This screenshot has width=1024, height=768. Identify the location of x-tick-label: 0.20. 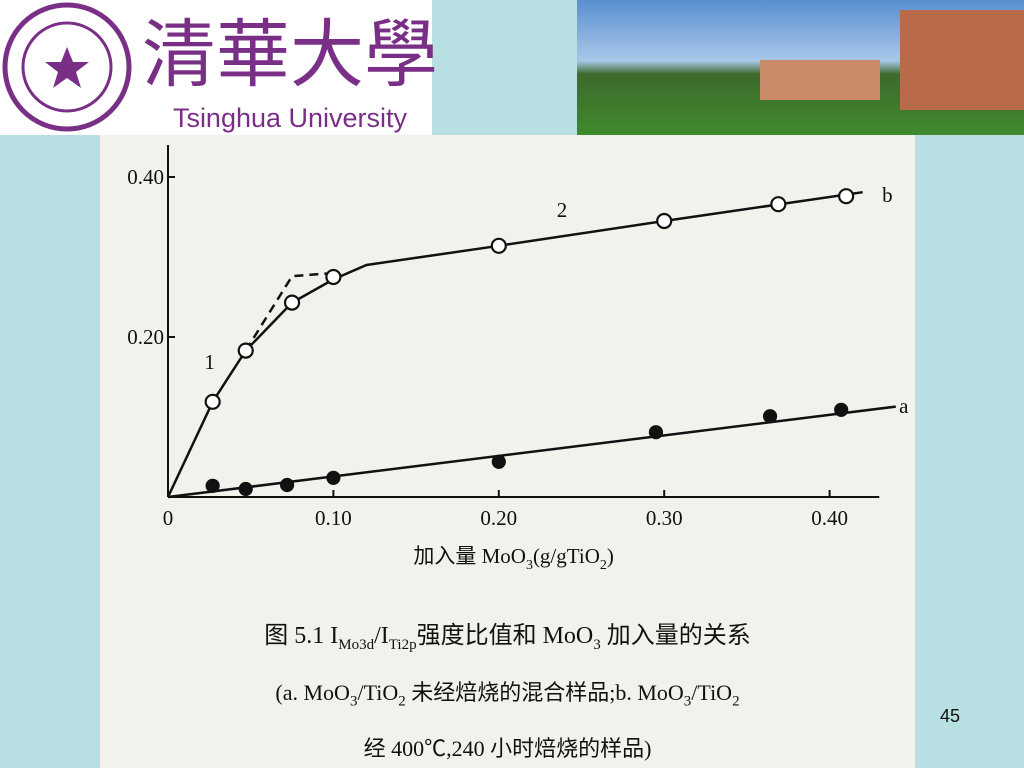
(498, 518).